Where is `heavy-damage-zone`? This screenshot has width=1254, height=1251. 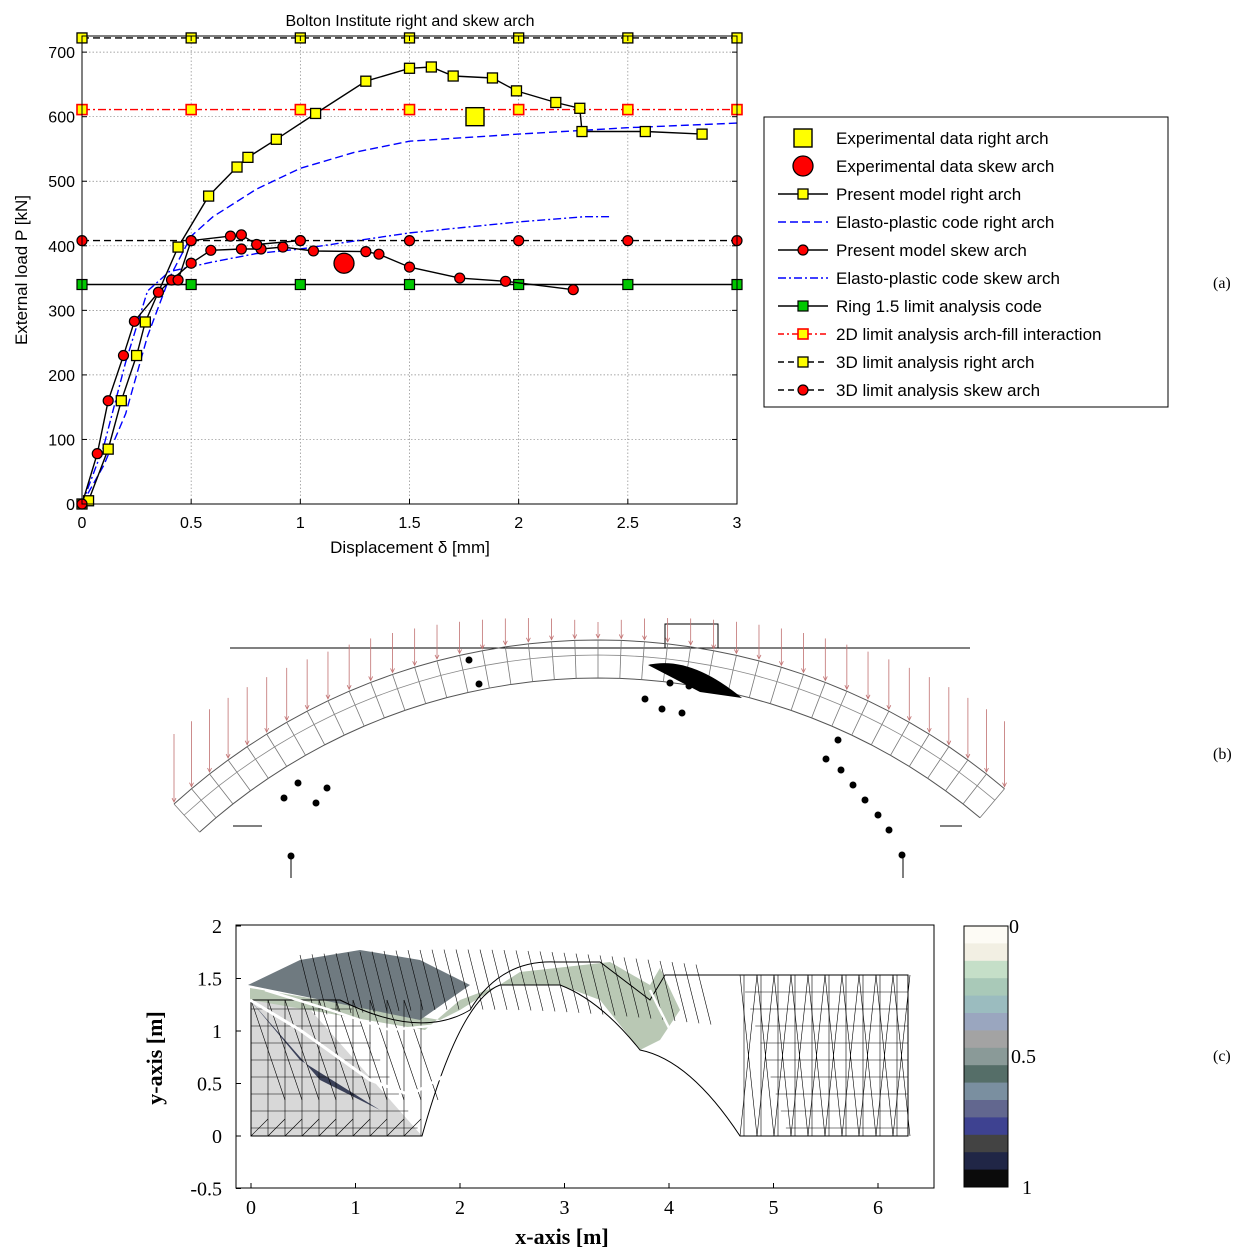 heavy-damage-zone is located at coordinates (359, 985).